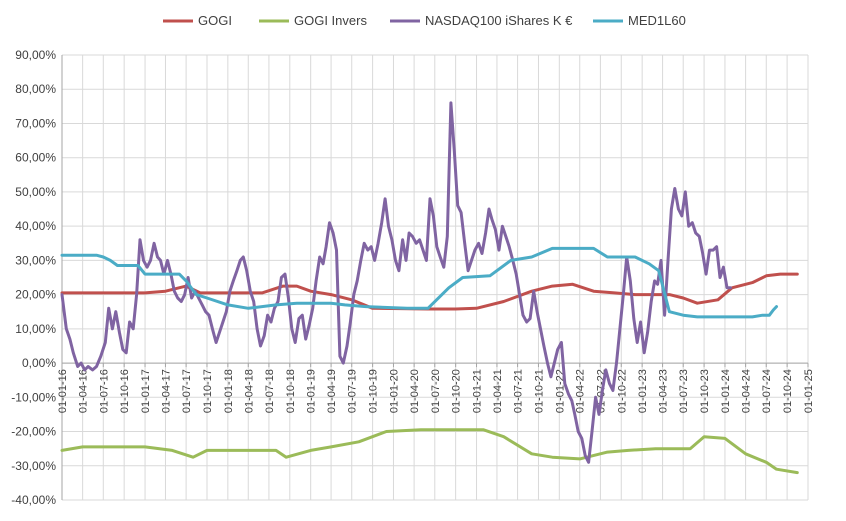  I want to click on x-tick-label: 01-07-17, so click(187, 391).